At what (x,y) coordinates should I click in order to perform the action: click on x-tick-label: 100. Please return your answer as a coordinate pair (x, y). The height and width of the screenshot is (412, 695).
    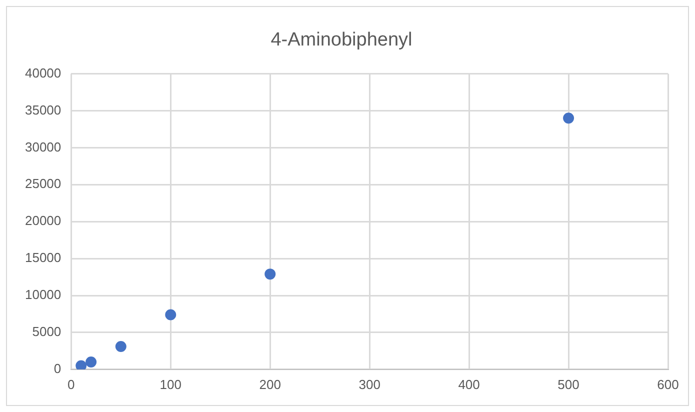
    Looking at the image, I should click on (171, 384).